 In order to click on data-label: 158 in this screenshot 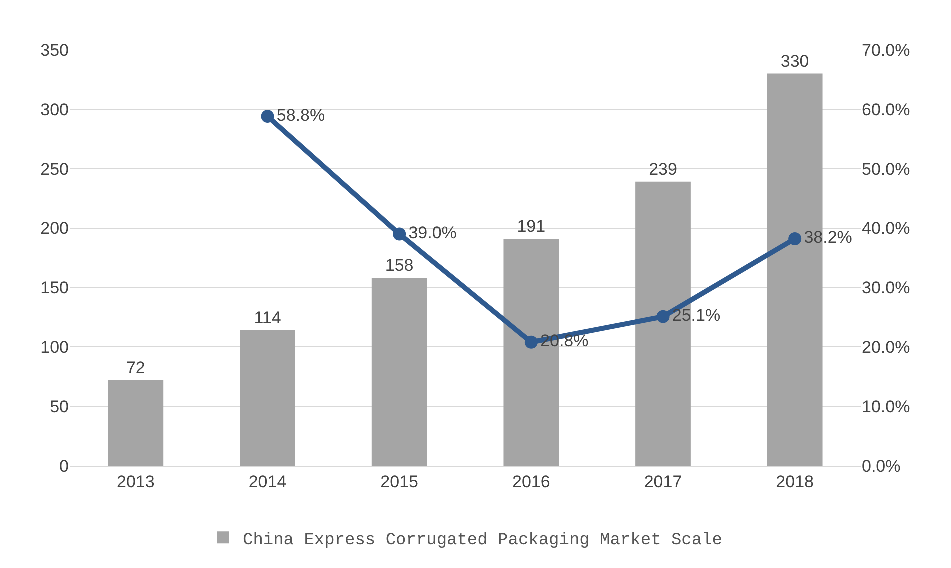, I will do `click(399, 266)`.